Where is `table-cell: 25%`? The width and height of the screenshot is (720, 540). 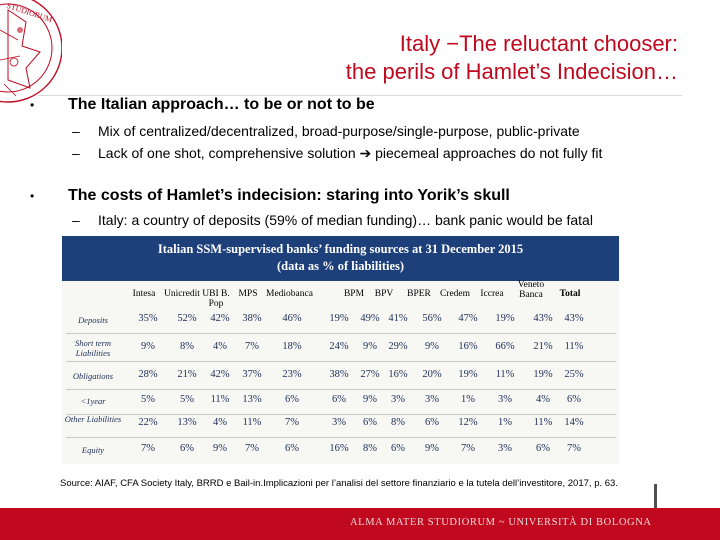 table-cell: 25% is located at coordinates (574, 374).